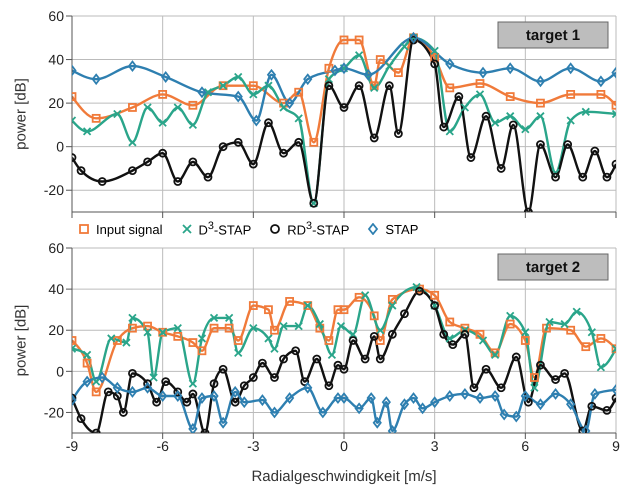 Image resolution: width=635 pixels, height=493 pixels. I want to click on annotation: target 1, so click(553, 35).